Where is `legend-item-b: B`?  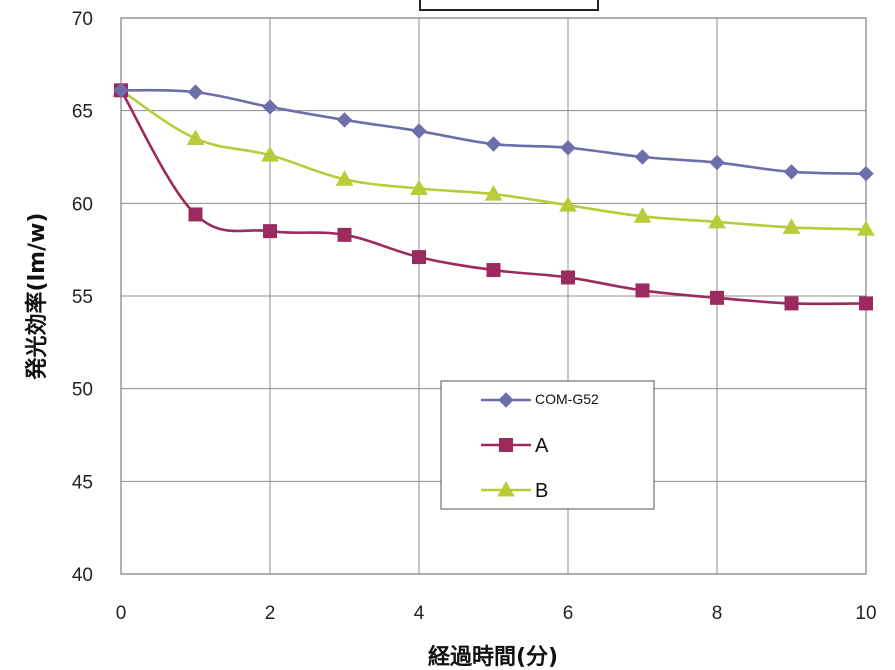 legend-item-b: B is located at coordinates (514, 491).